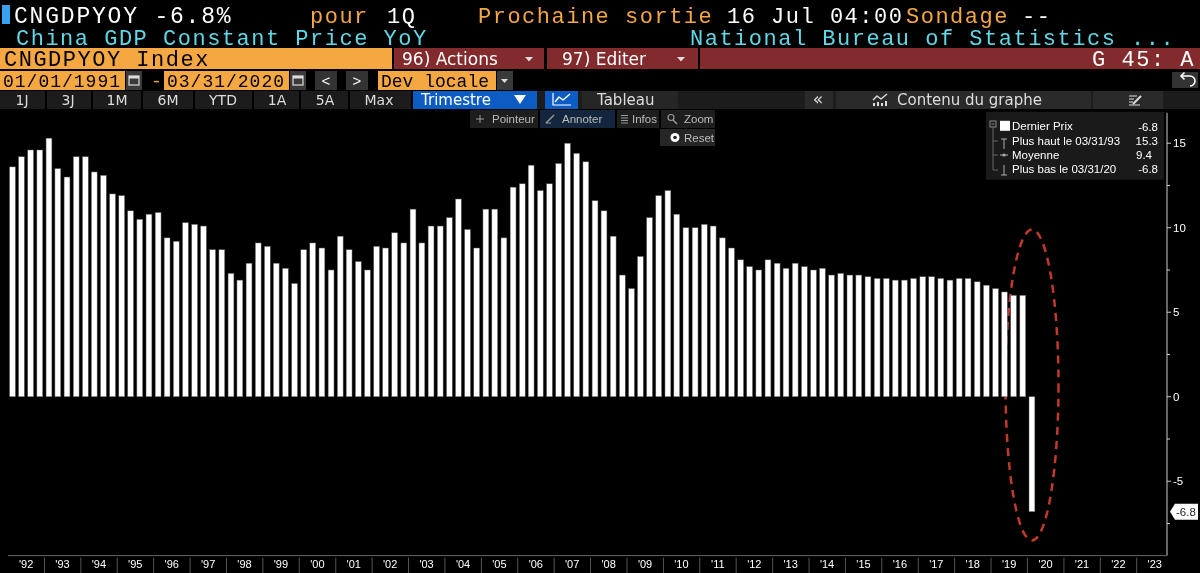 This screenshot has height=573, width=1200. What do you see at coordinates (379, 100) in the screenshot?
I see `text: Max` at bounding box center [379, 100].